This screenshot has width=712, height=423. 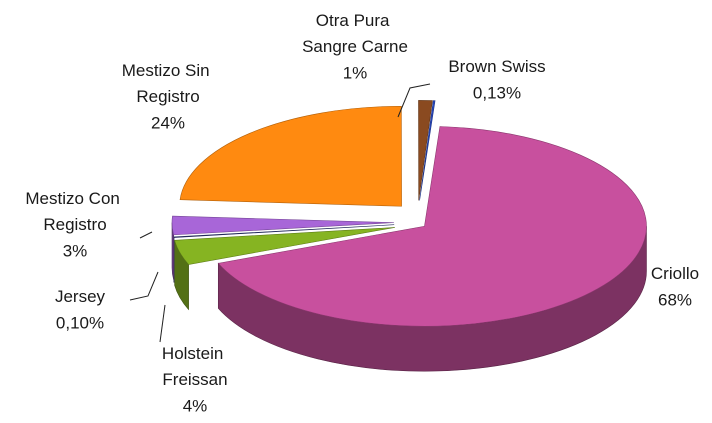 I want to click on value-label: 4%, so click(x=195, y=405).